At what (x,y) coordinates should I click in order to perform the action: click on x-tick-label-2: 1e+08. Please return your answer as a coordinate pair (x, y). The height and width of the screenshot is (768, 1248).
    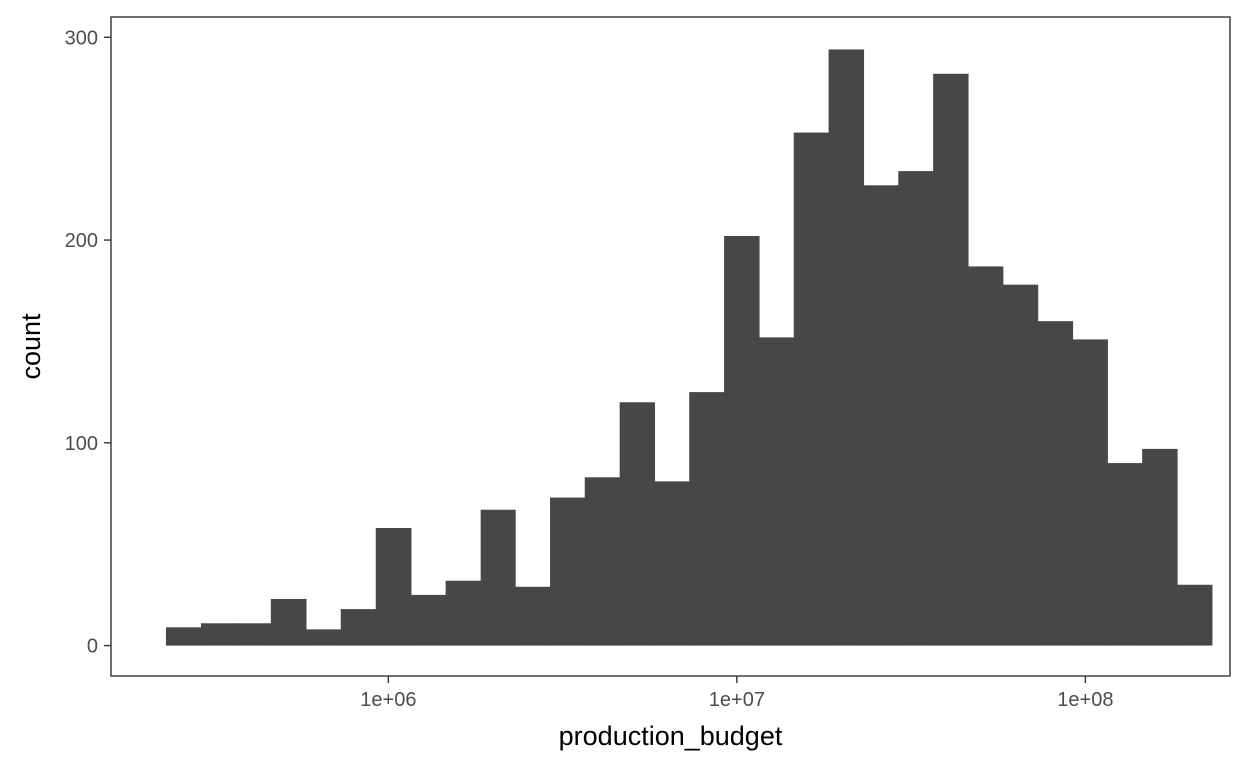
    Looking at the image, I should click on (1085, 700).